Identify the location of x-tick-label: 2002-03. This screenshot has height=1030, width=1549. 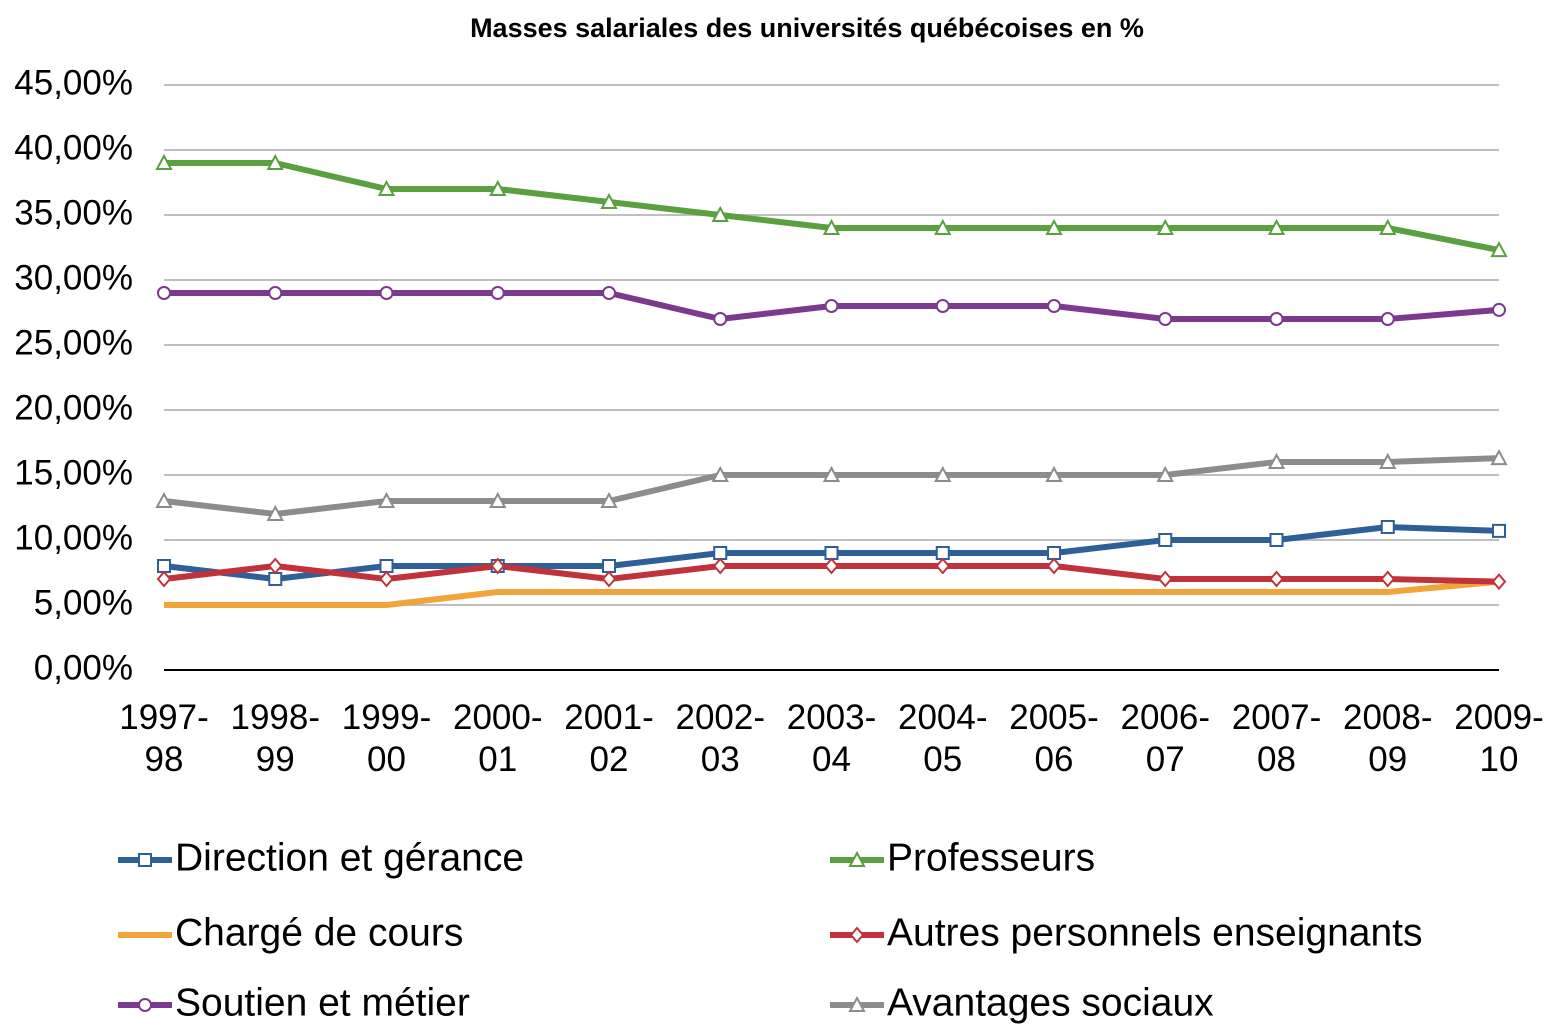
(720, 738).